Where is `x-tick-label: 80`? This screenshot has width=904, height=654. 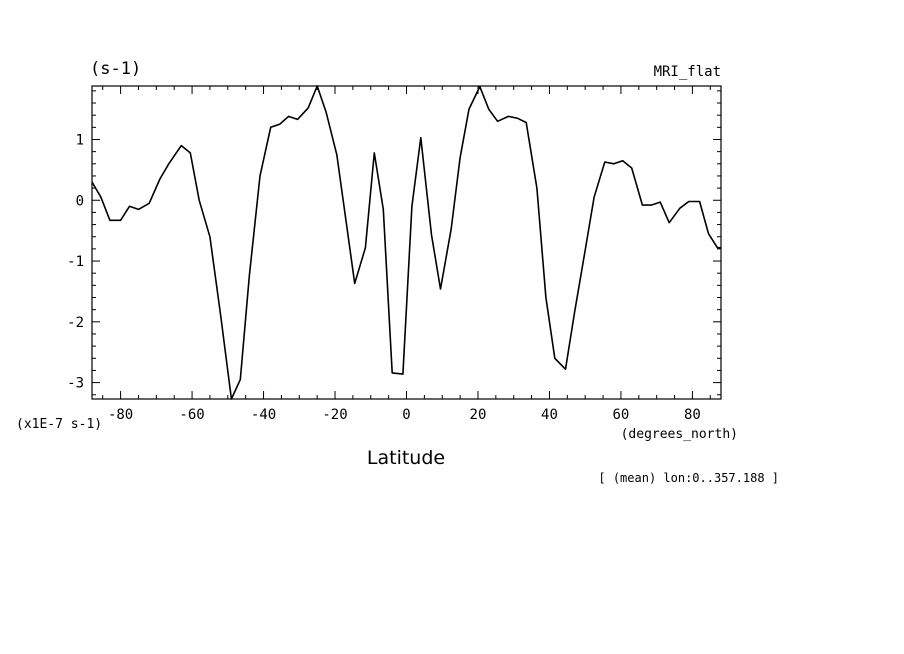
x-tick-label: 80 is located at coordinates (692, 415).